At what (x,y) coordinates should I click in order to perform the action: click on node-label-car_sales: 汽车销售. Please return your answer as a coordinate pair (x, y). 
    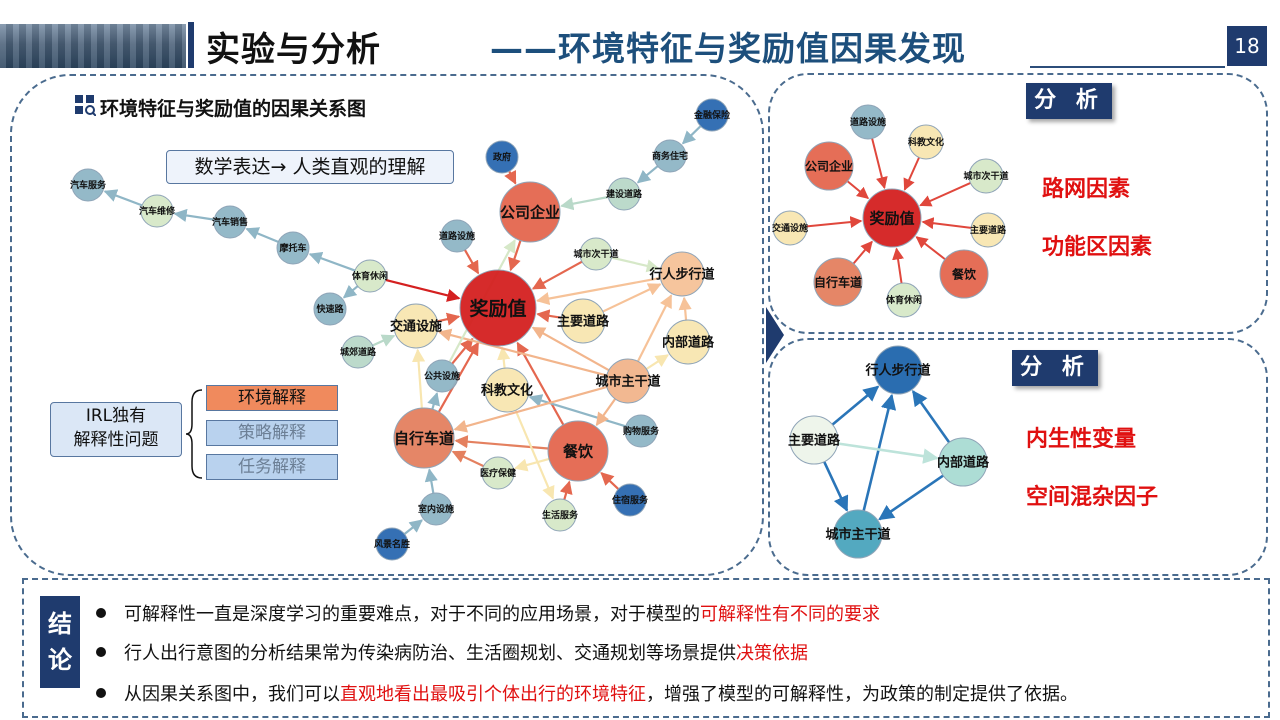
    Looking at the image, I should click on (230, 222).